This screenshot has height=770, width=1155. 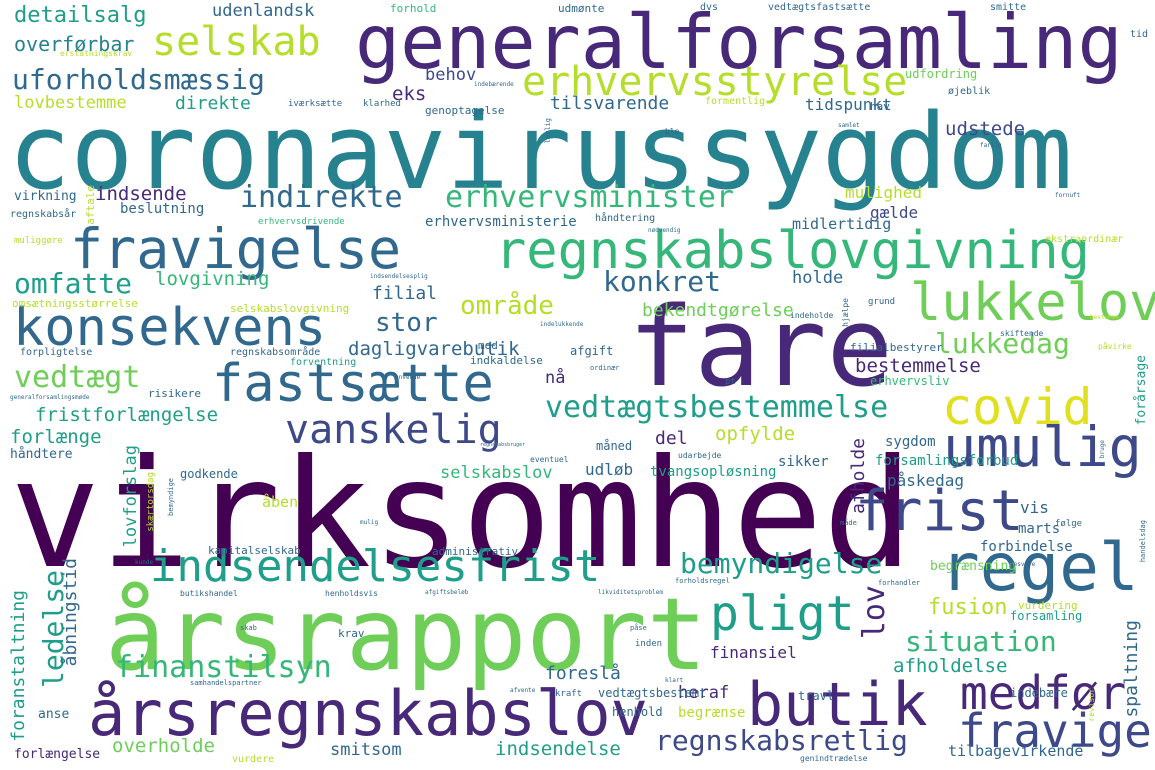 What do you see at coordinates (717, 407) in the screenshot?
I see `word-vedtaegtsbestemmelse: vedtægtsbestemmelse` at bounding box center [717, 407].